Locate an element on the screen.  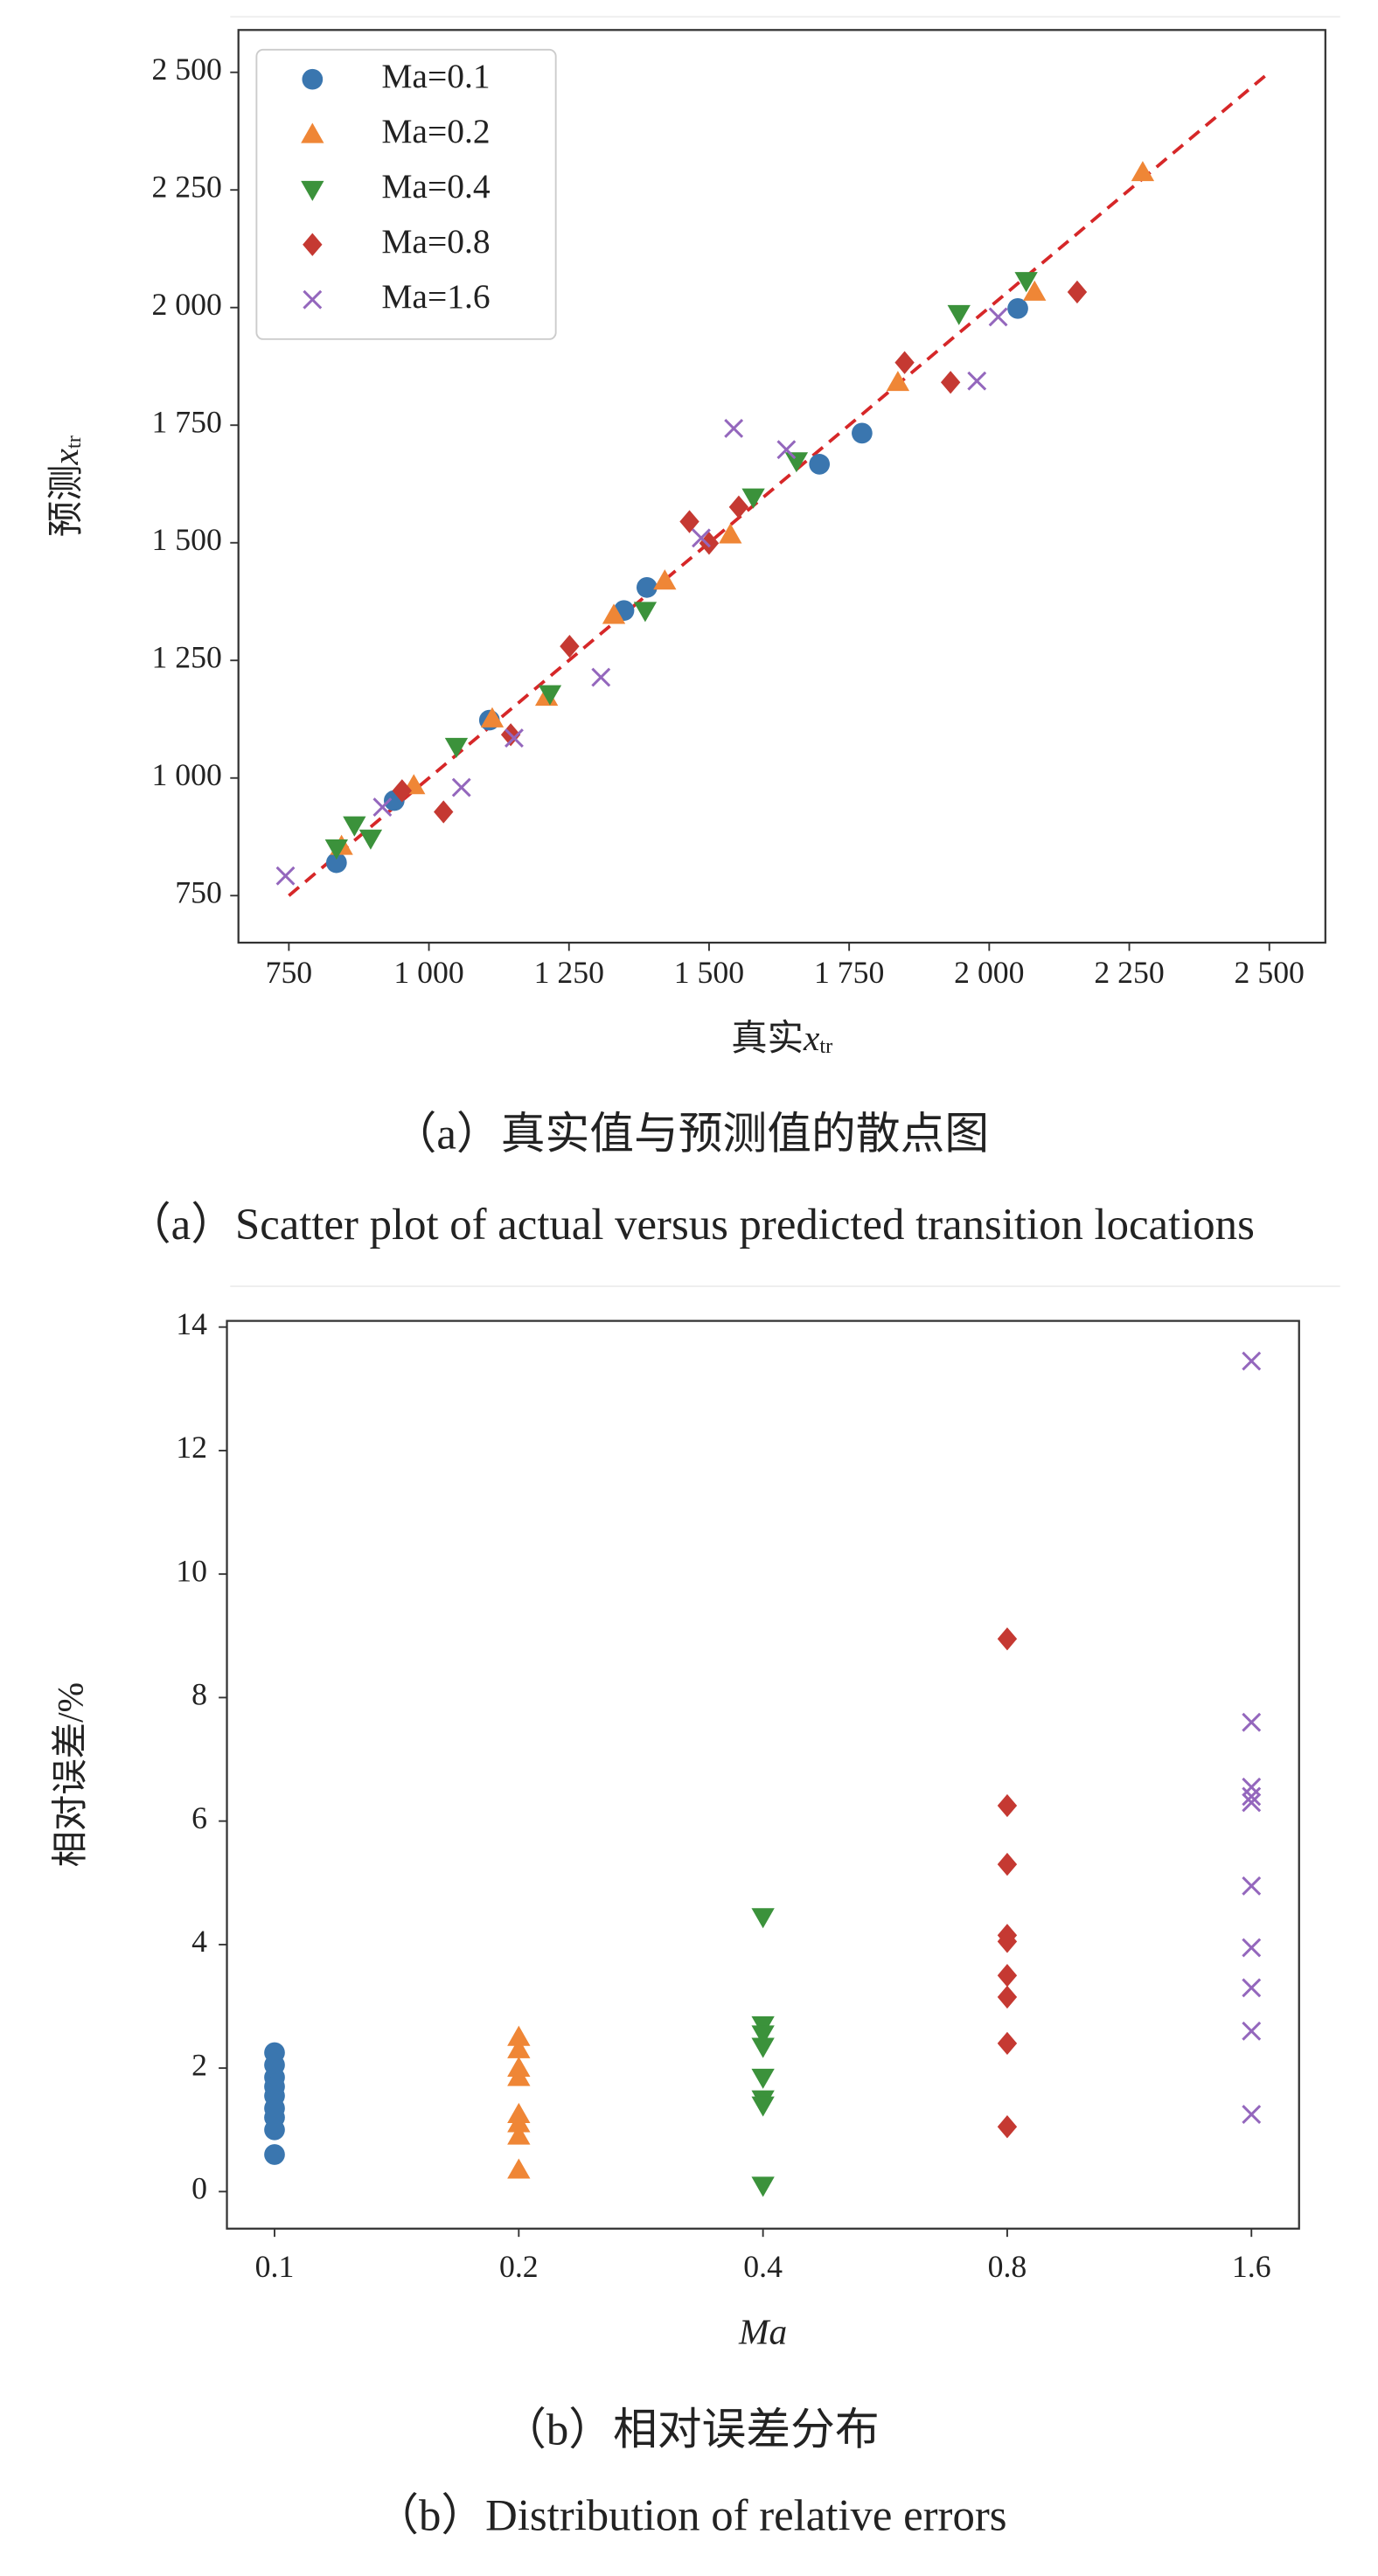
y-tick-label: 1 250 is located at coordinates (187, 656).